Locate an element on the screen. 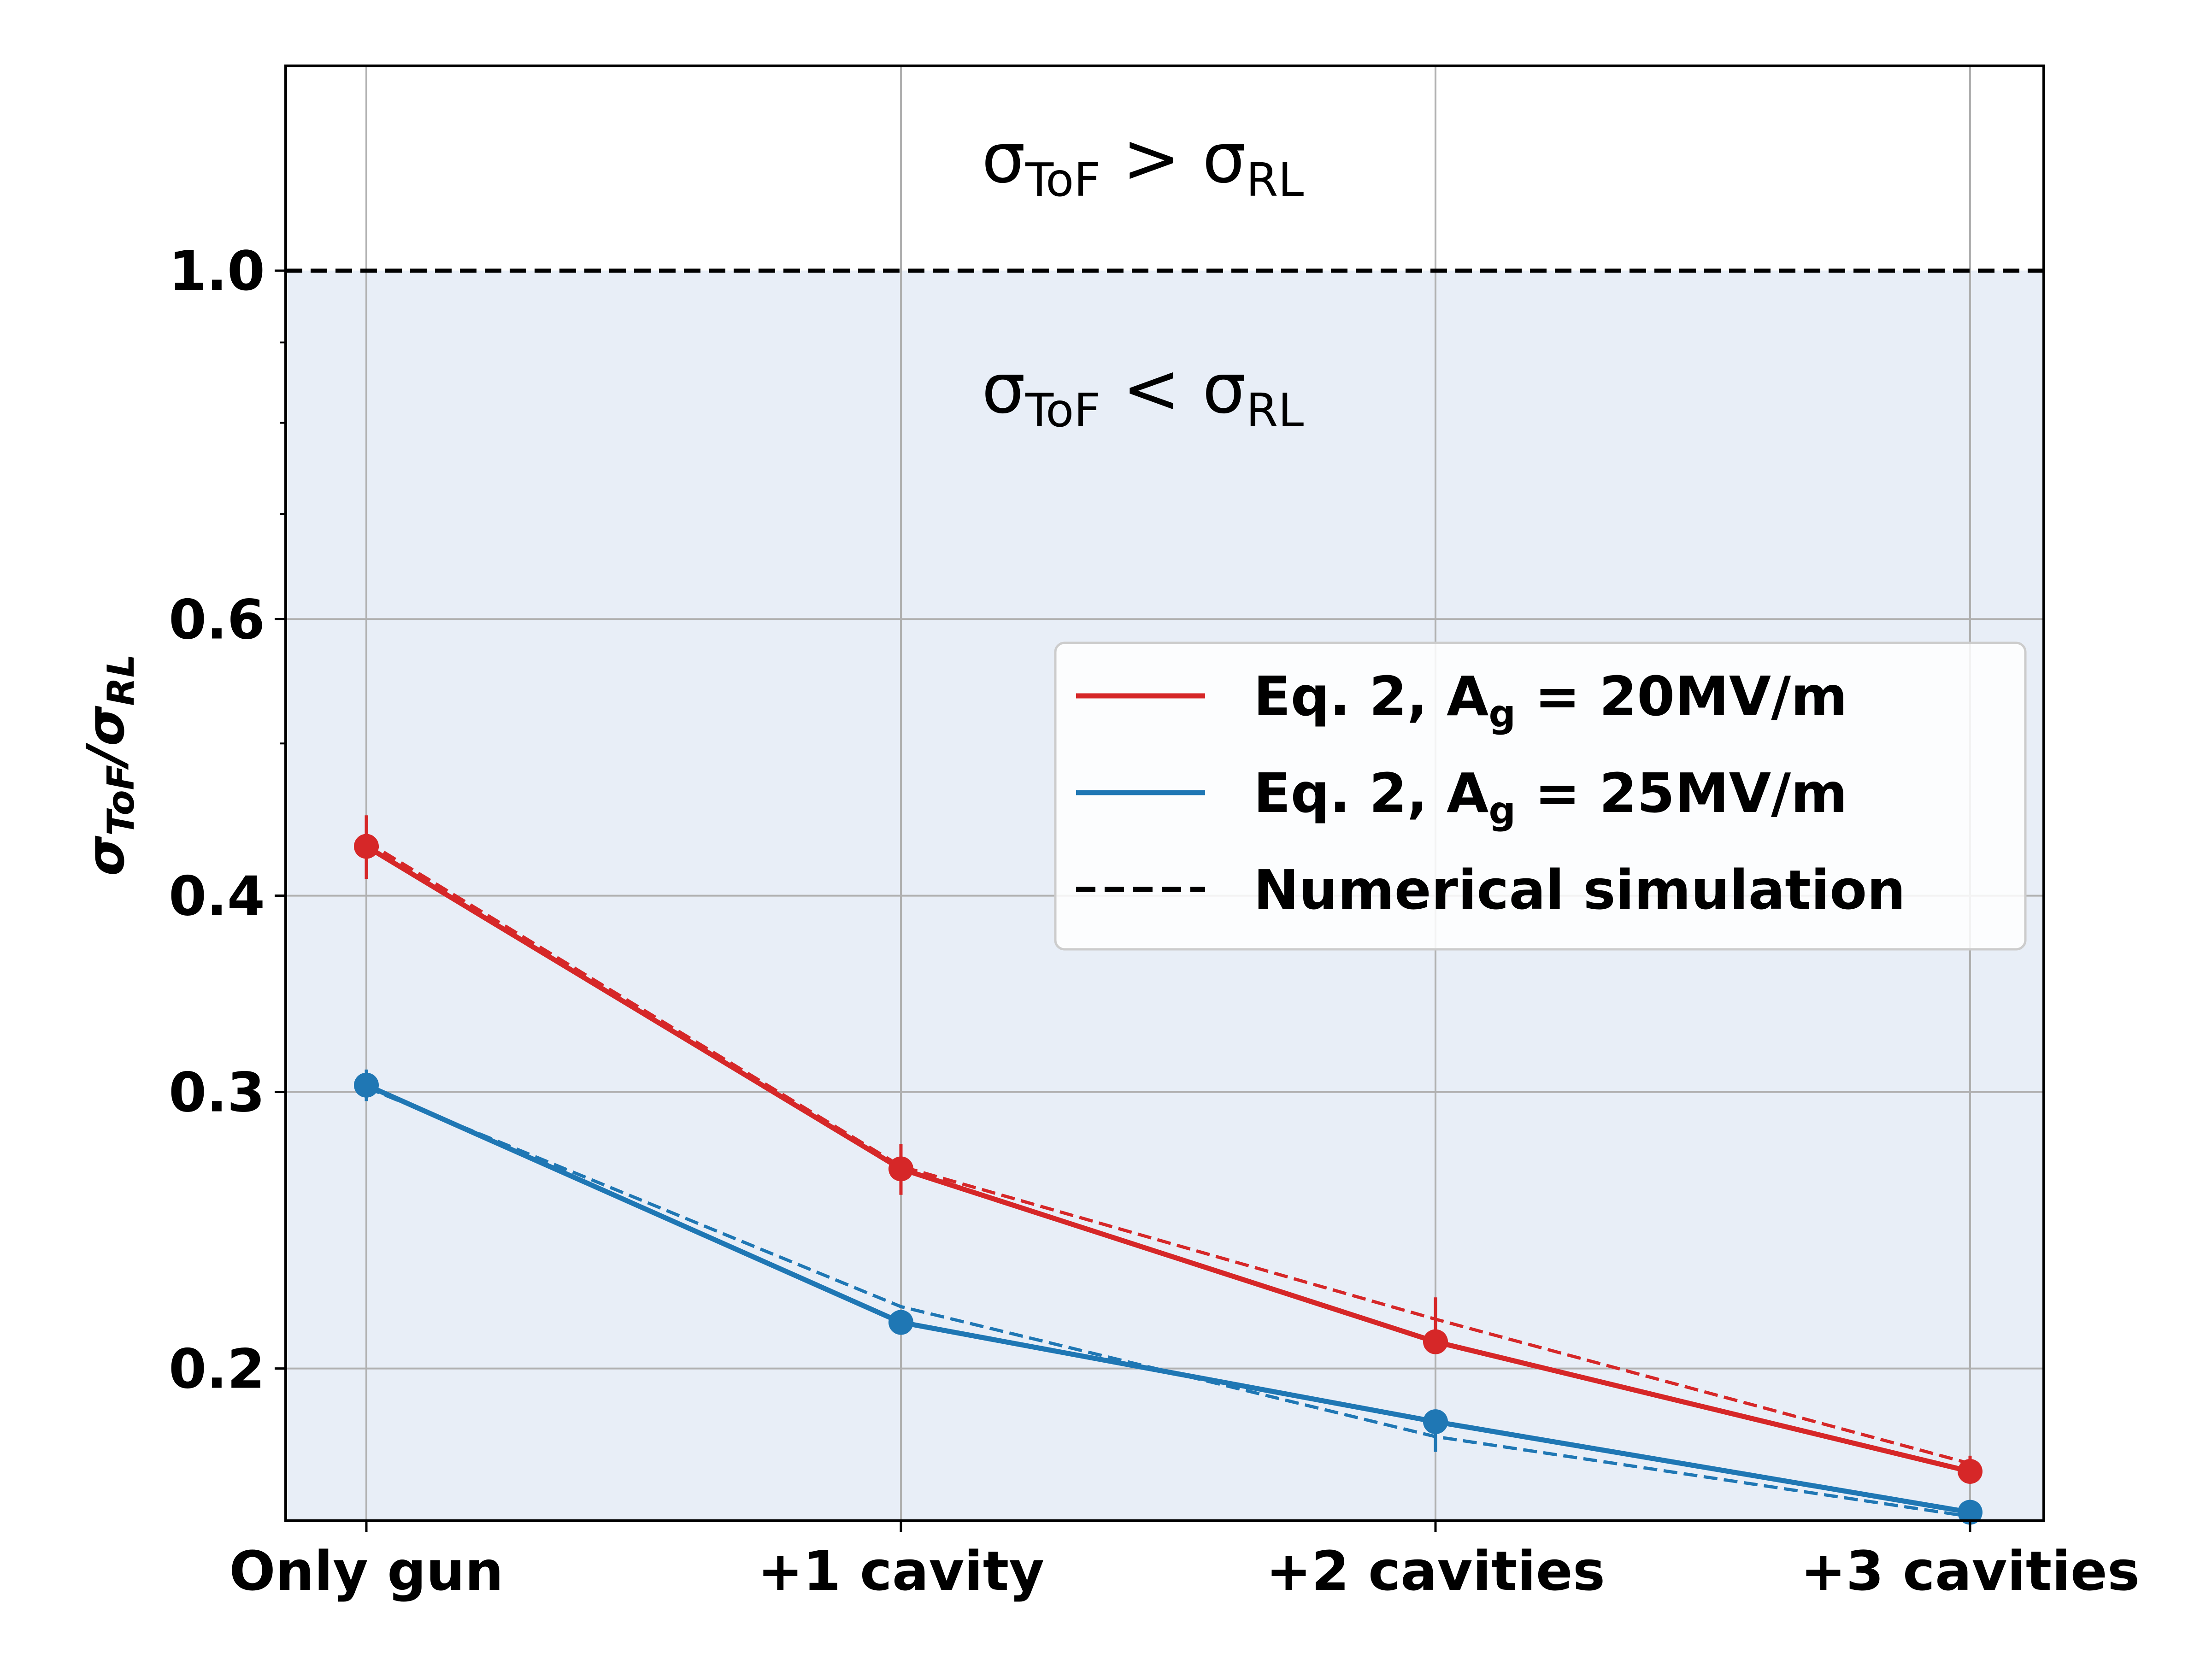 The width and height of the screenshot is (2212, 1659). legend-label-20mvm: Eq. 2, Ag = 20MV/m is located at coordinates (1550, 700).